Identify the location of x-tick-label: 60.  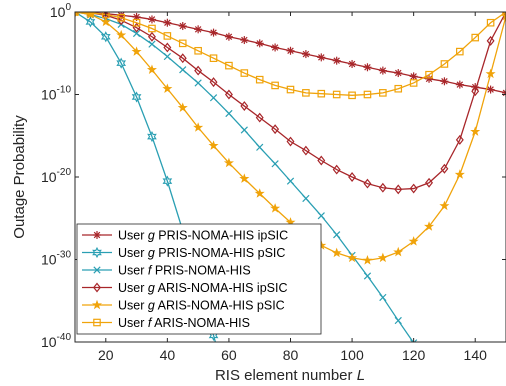
(229, 355).